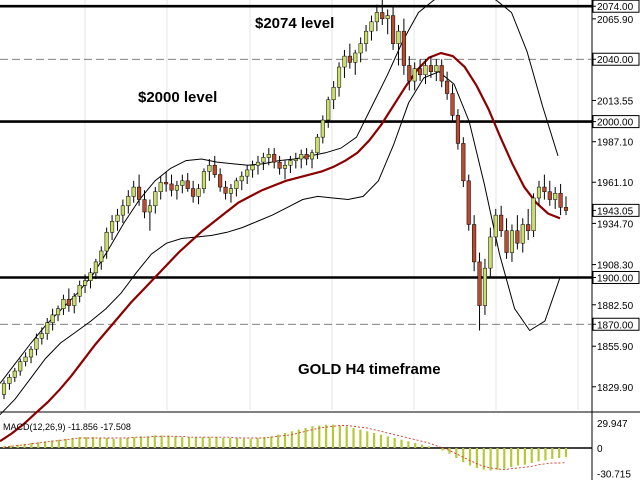  I want to click on macd-tick-label: 0, so click(600, 449).